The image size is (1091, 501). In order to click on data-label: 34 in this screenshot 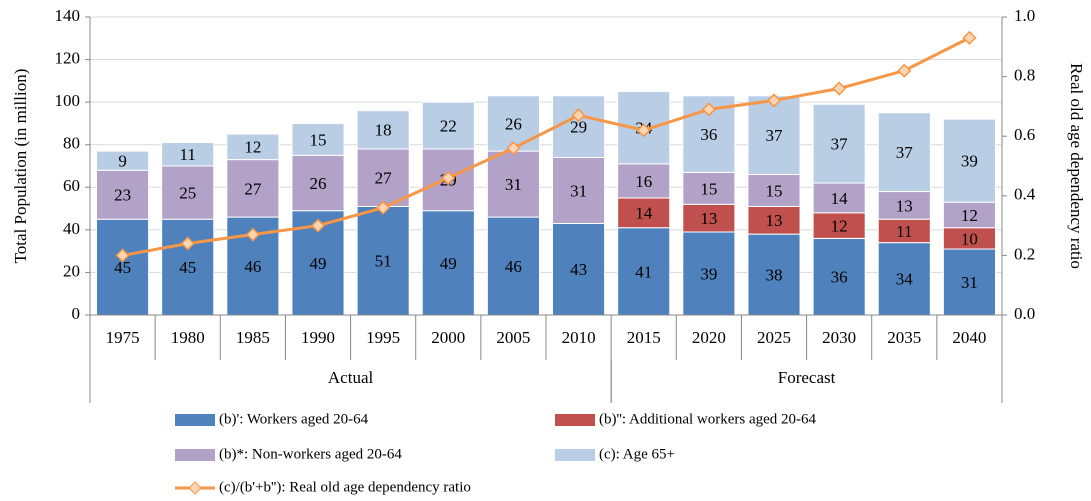, I will do `click(905, 279)`.